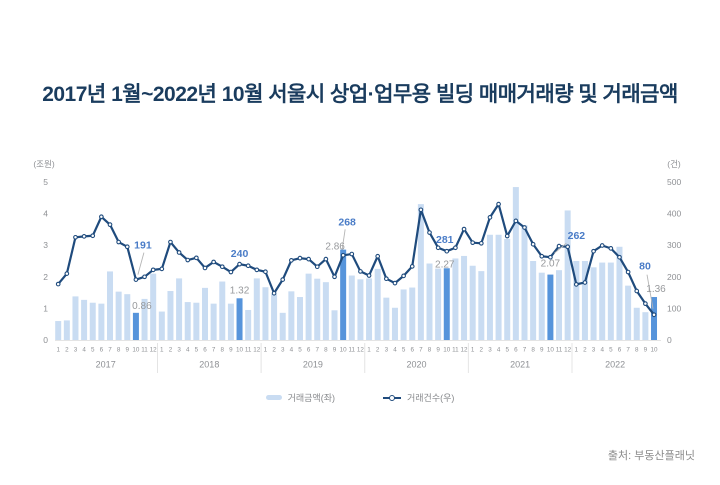  Describe the element at coordinates (674, 308) in the screenshot. I see `right-axis-tick-label: 100` at that location.